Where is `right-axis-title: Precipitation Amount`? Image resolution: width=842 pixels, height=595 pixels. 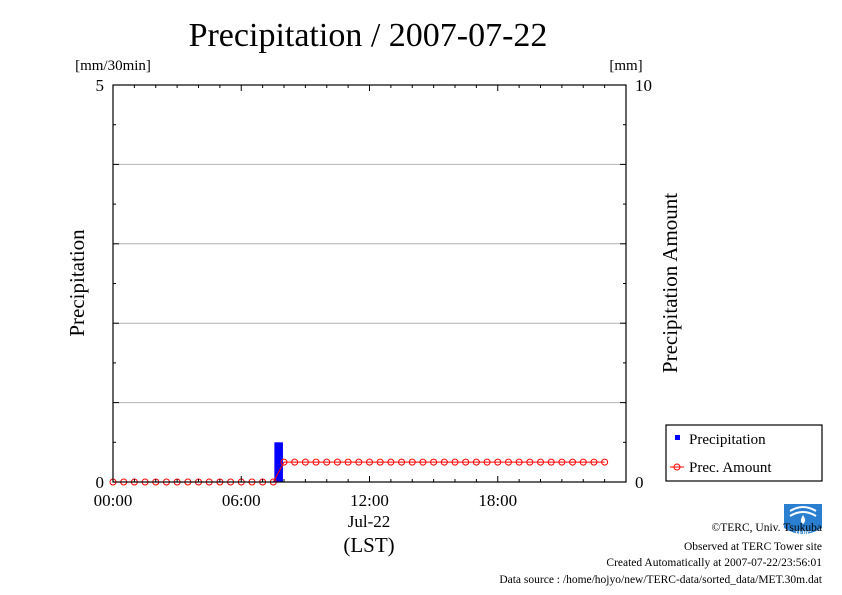
right-axis-title: Precipitation Amount is located at coordinates (670, 283).